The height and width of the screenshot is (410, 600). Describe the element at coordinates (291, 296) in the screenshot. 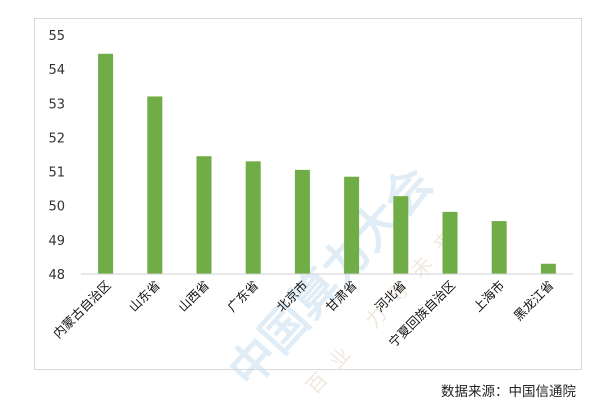

I see `x-tick-label: 北京市` at that location.